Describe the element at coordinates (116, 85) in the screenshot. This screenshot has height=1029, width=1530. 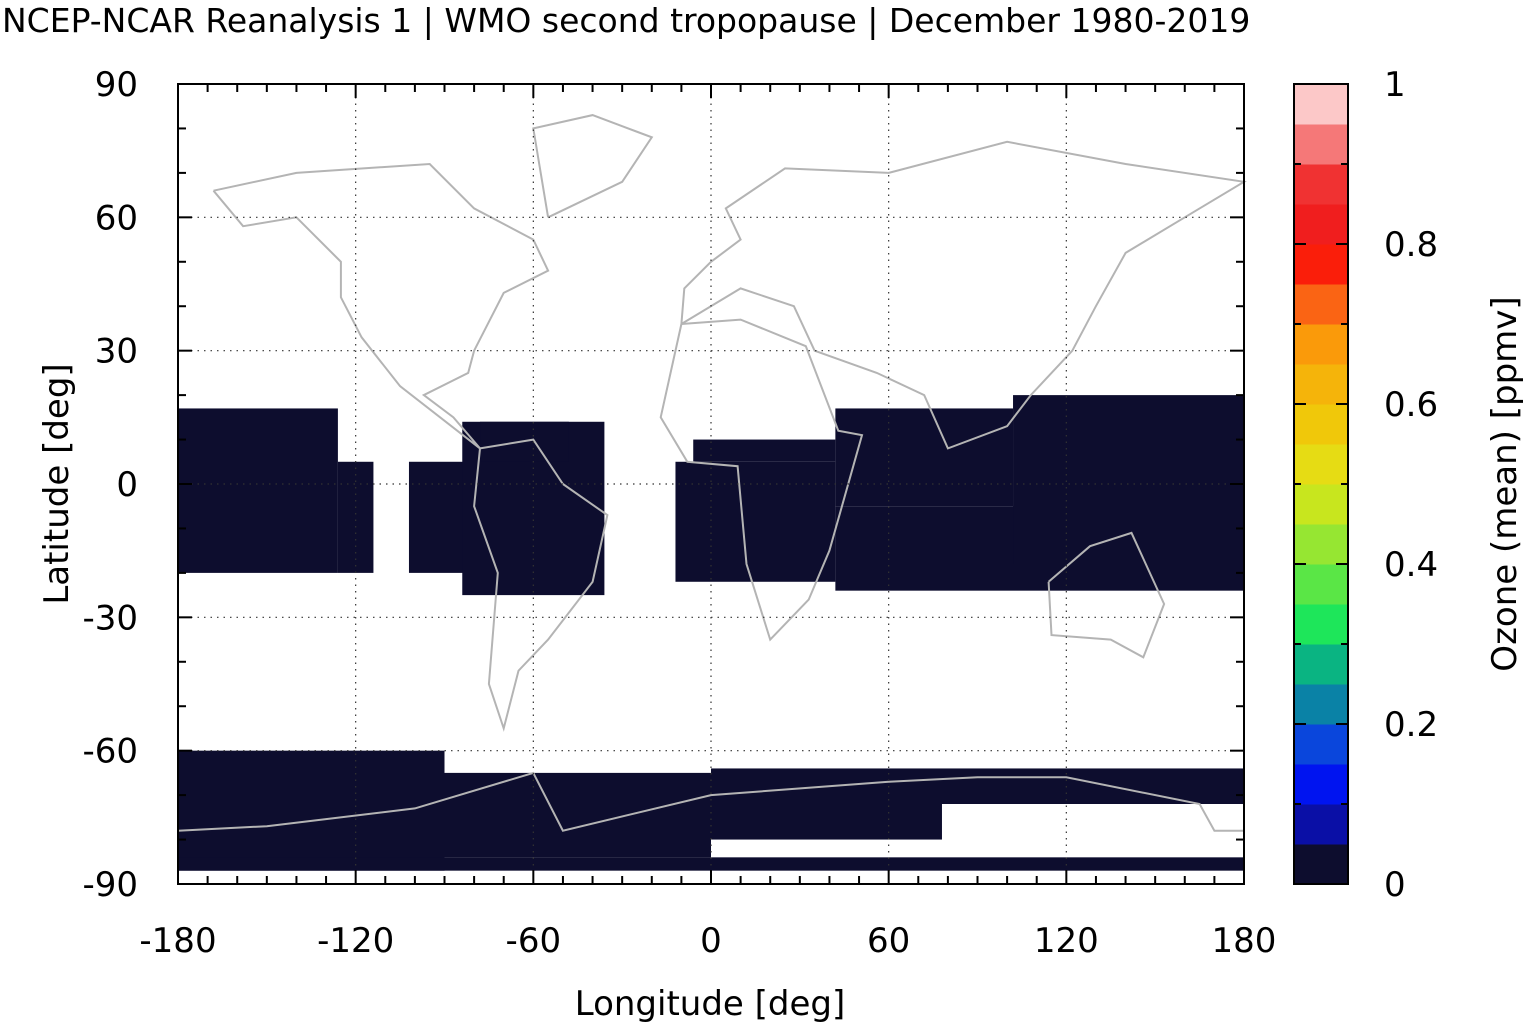
I see `y-tick-label: 90` at that location.